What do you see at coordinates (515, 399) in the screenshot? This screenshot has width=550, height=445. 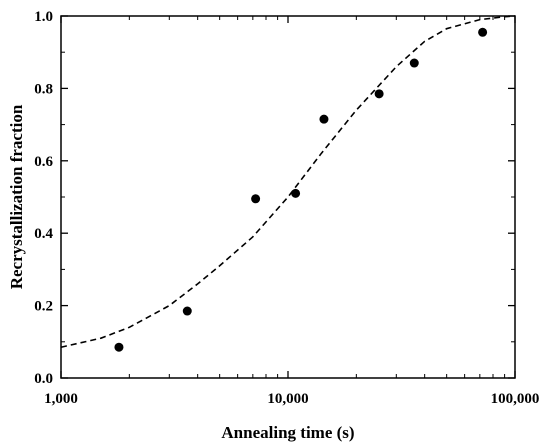 I see `x-tick-label: 100,000` at bounding box center [515, 399].